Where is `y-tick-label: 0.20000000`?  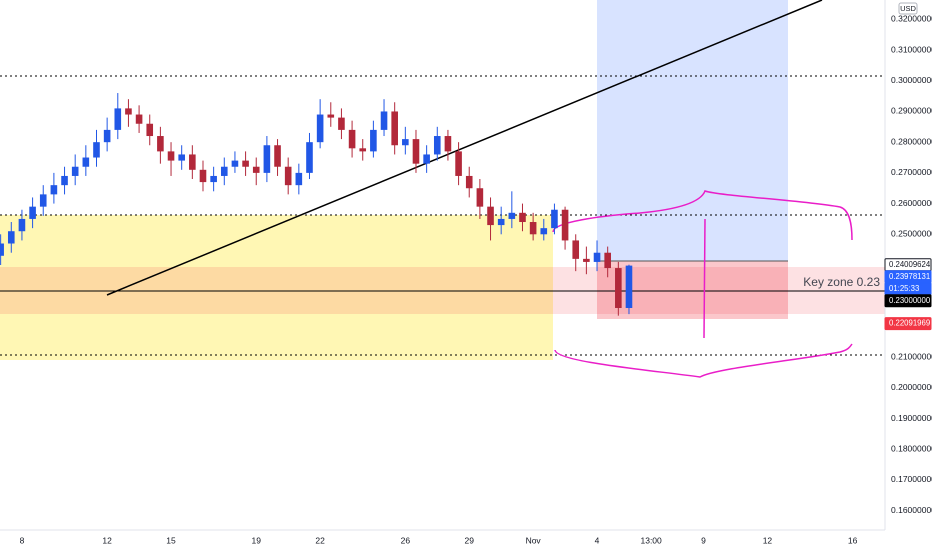 y-tick-label: 0.20000000 is located at coordinates (911, 387).